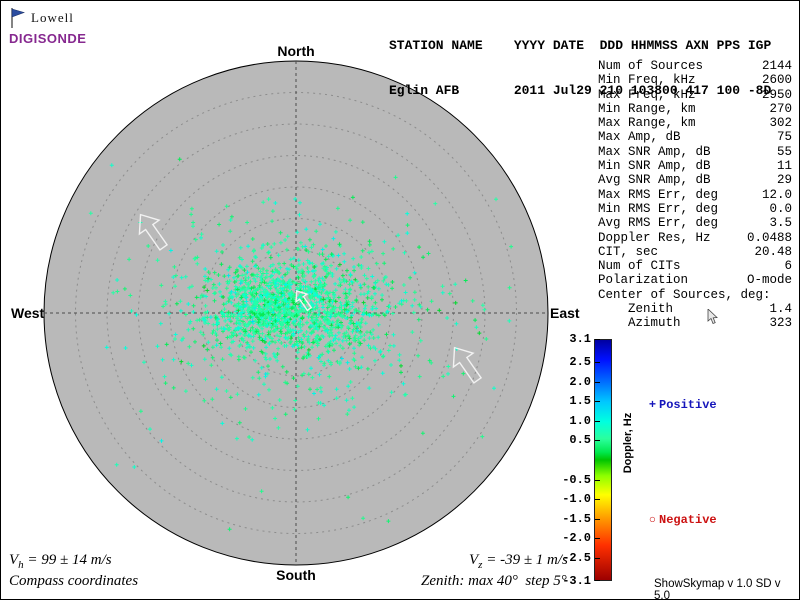  What do you see at coordinates (28, 313) in the screenshot?
I see `compass-label-west: West` at bounding box center [28, 313].